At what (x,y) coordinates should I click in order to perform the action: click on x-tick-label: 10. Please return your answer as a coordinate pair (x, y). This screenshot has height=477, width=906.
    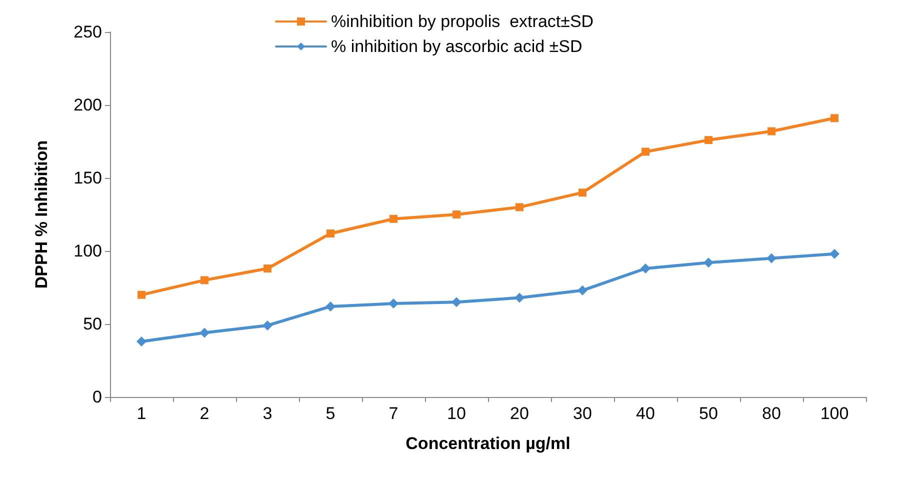
    Looking at the image, I should click on (456, 413).